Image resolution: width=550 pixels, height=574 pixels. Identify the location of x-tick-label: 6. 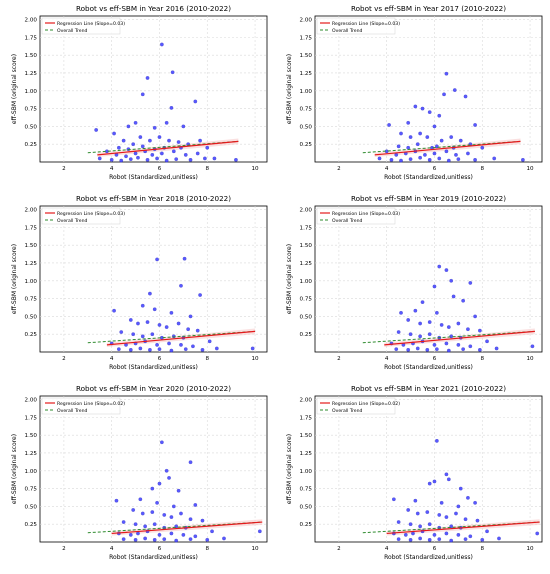
(435, 359).